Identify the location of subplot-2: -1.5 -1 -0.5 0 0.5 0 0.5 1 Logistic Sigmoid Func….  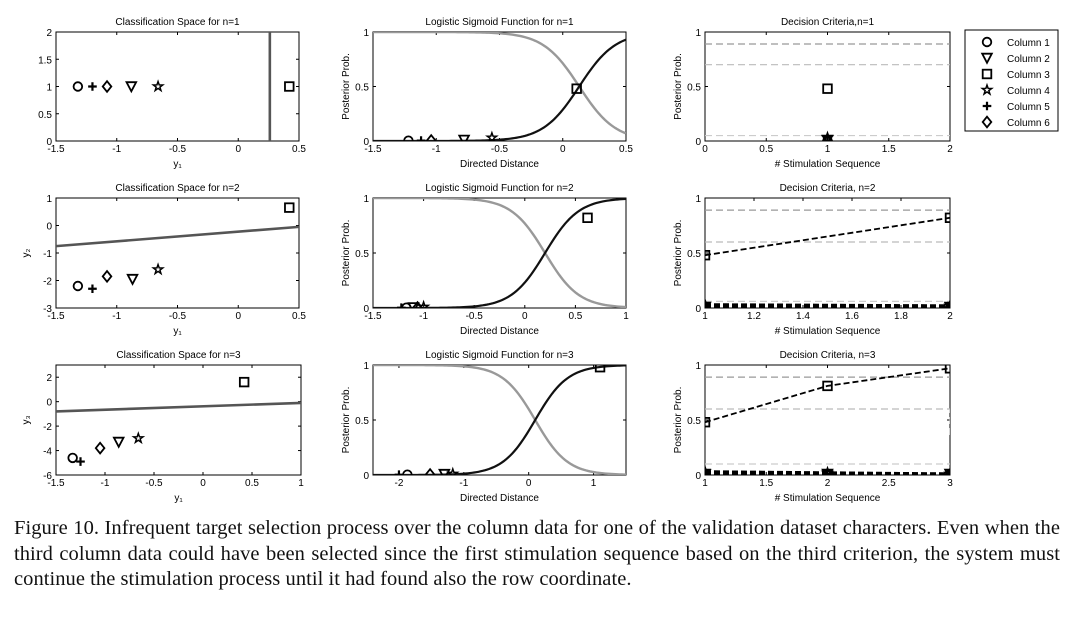
(487, 93).